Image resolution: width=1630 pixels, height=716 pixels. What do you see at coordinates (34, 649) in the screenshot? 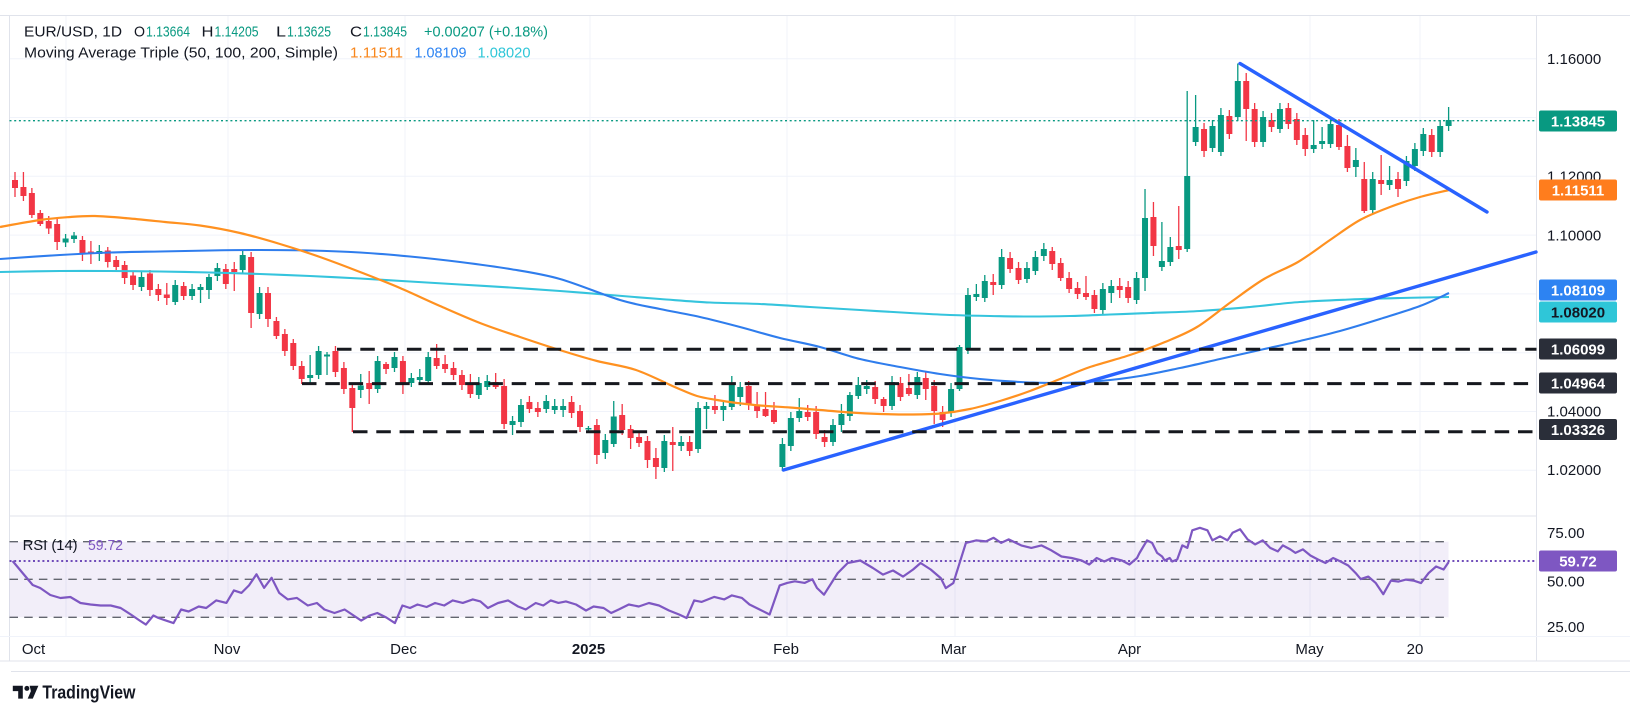
I see `svg-text: Oct` at bounding box center [34, 649].